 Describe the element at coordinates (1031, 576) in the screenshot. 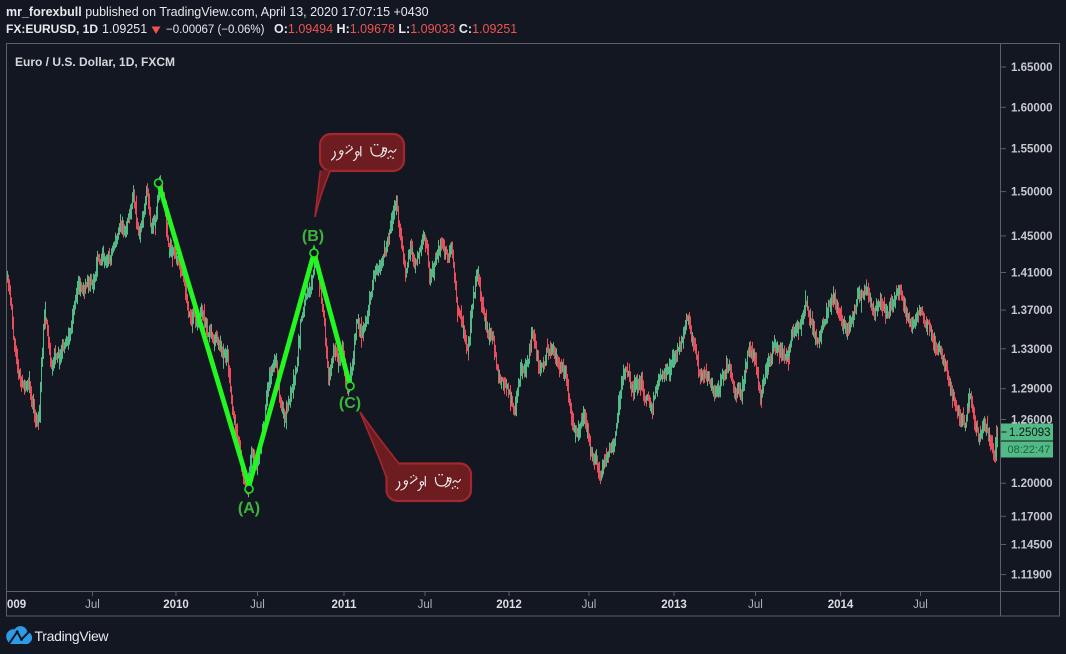

I see `svg-text: 1.11900` at that location.